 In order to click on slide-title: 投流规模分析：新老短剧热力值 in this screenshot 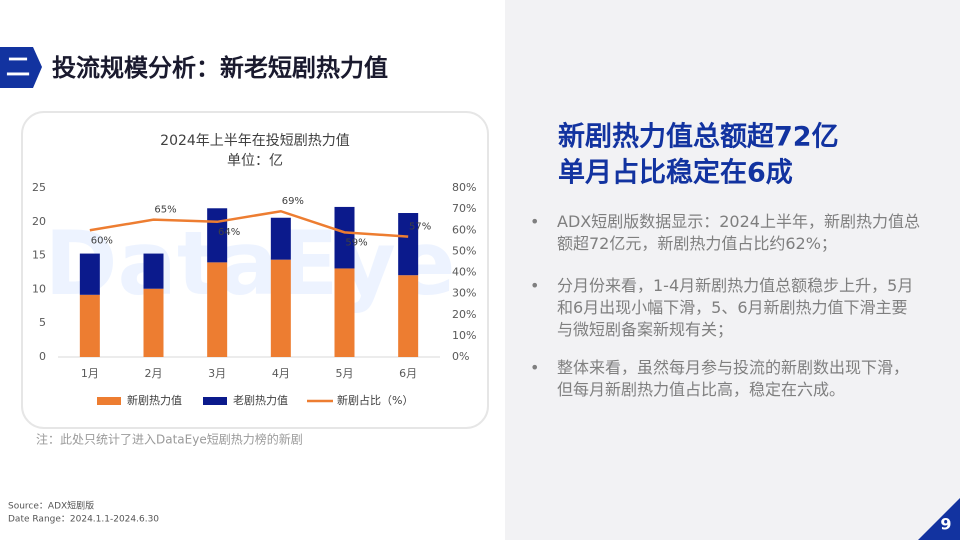, I will do `click(220, 68)`.